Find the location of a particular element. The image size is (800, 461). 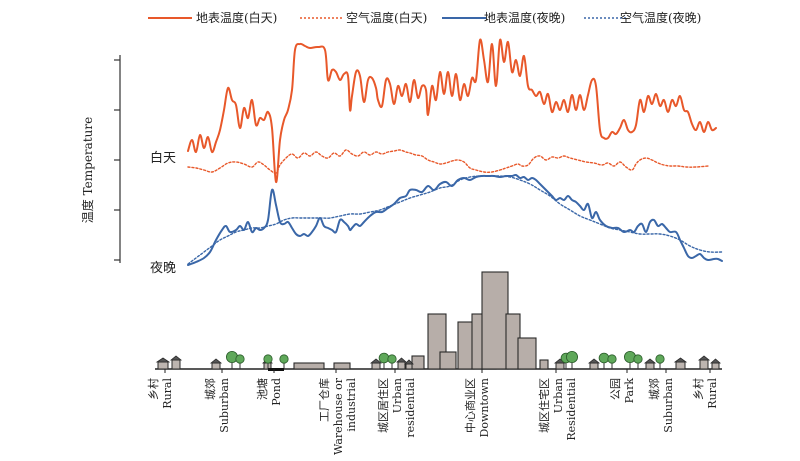

category-cn-7: 公园 is located at coordinates (615, 389).